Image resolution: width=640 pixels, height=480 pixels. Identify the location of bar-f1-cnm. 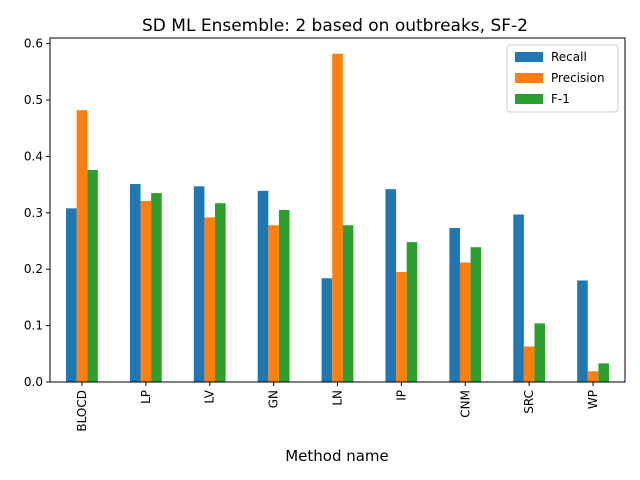
(476, 314).